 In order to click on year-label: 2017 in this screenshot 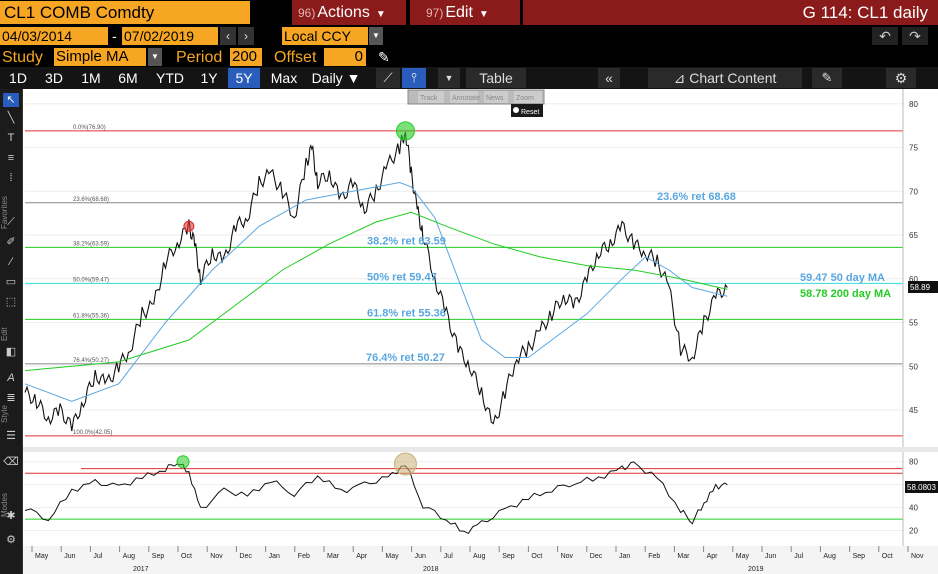, I will do `click(141, 569)`.